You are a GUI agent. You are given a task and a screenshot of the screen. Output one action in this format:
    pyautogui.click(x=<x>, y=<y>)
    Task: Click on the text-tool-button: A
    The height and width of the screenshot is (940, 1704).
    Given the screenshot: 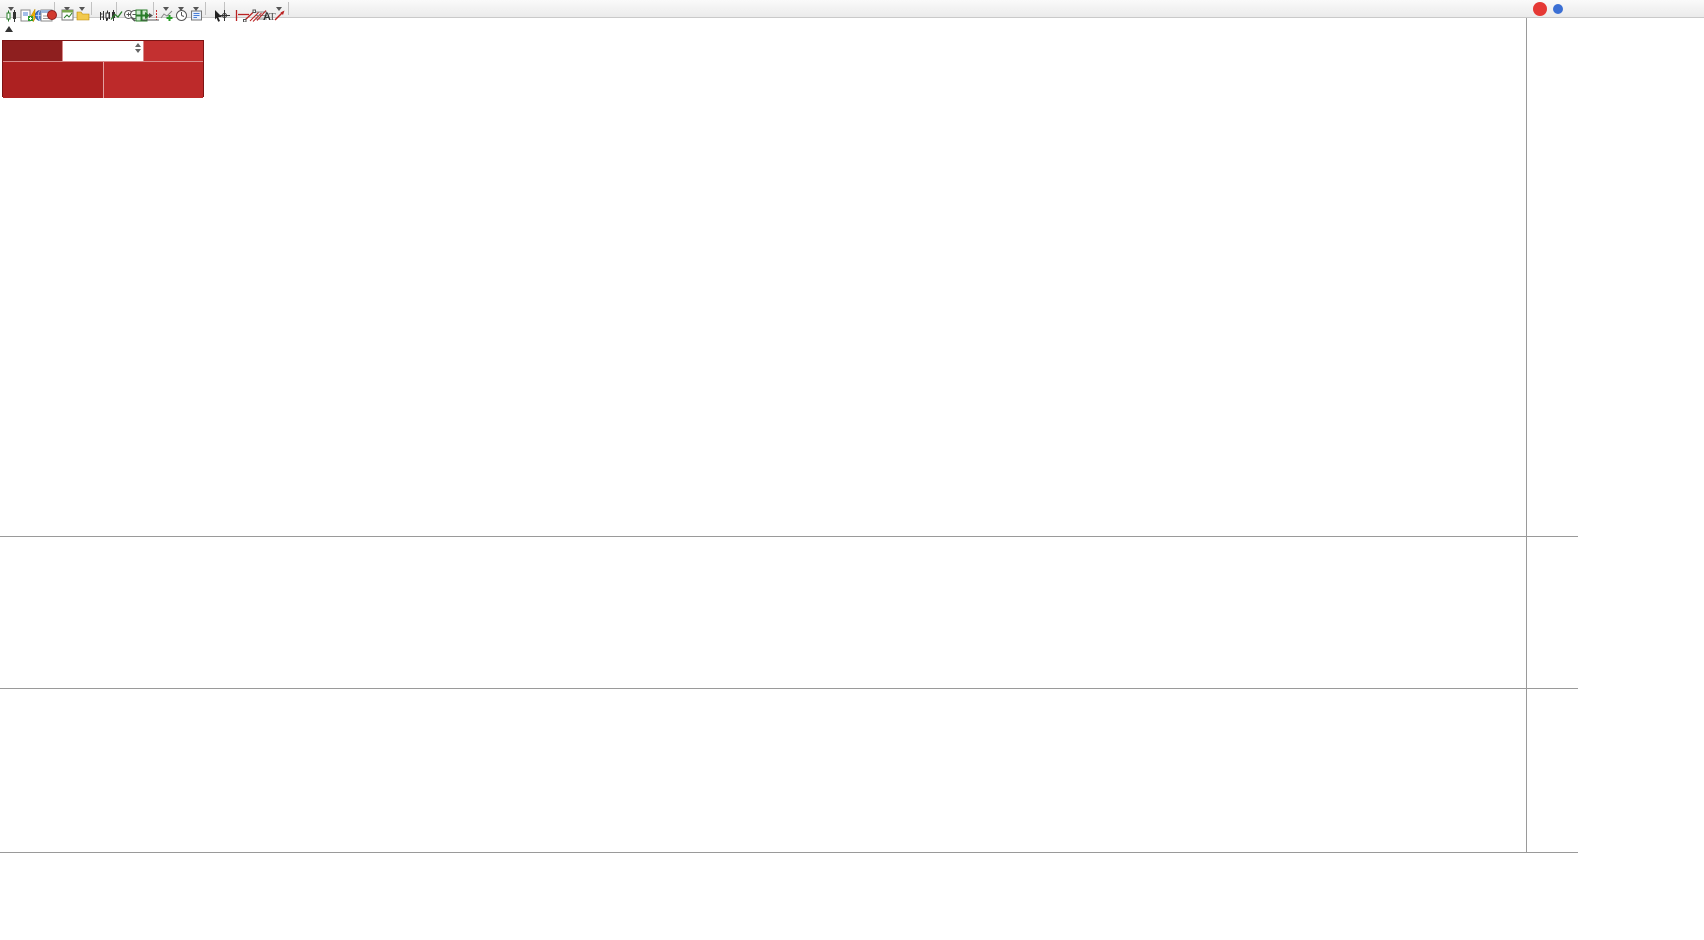 What is the action you would take?
    pyautogui.click(x=264, y=11)
    